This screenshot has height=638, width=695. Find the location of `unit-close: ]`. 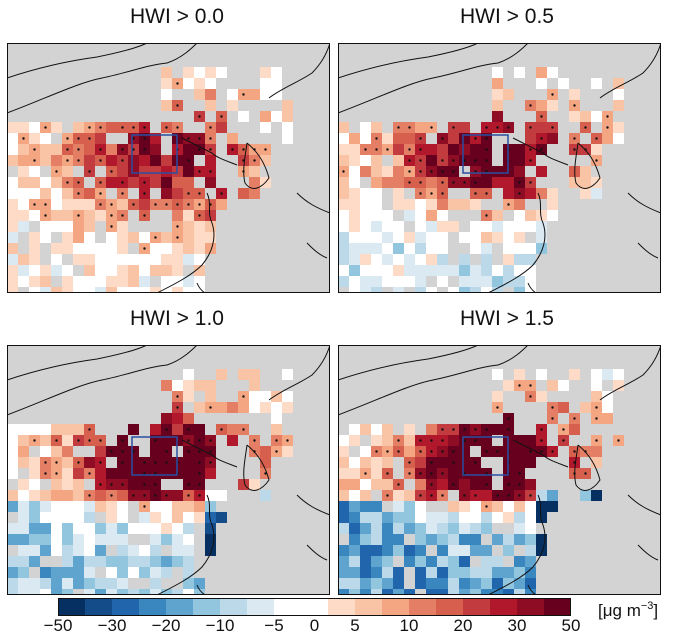

unit-close: ] is located at coordinates (656, 610).